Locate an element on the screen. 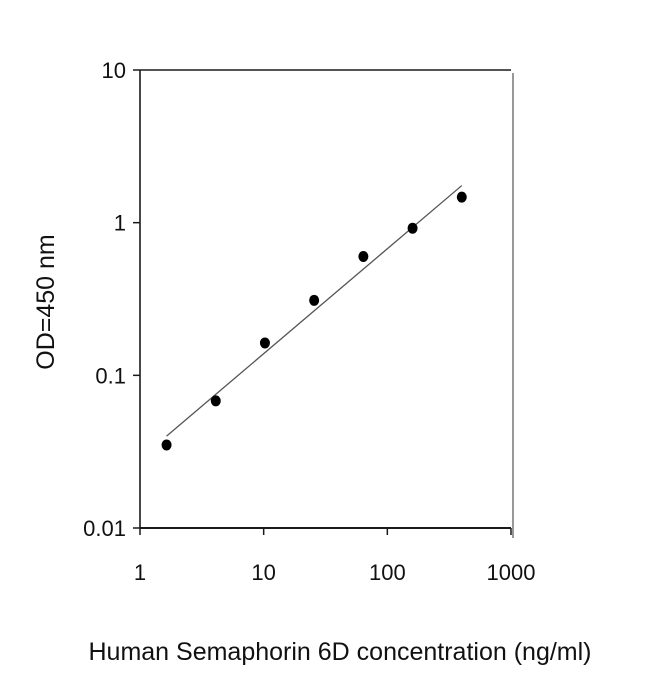  y-tick-label: 1 is located at coordinates (120, 223).